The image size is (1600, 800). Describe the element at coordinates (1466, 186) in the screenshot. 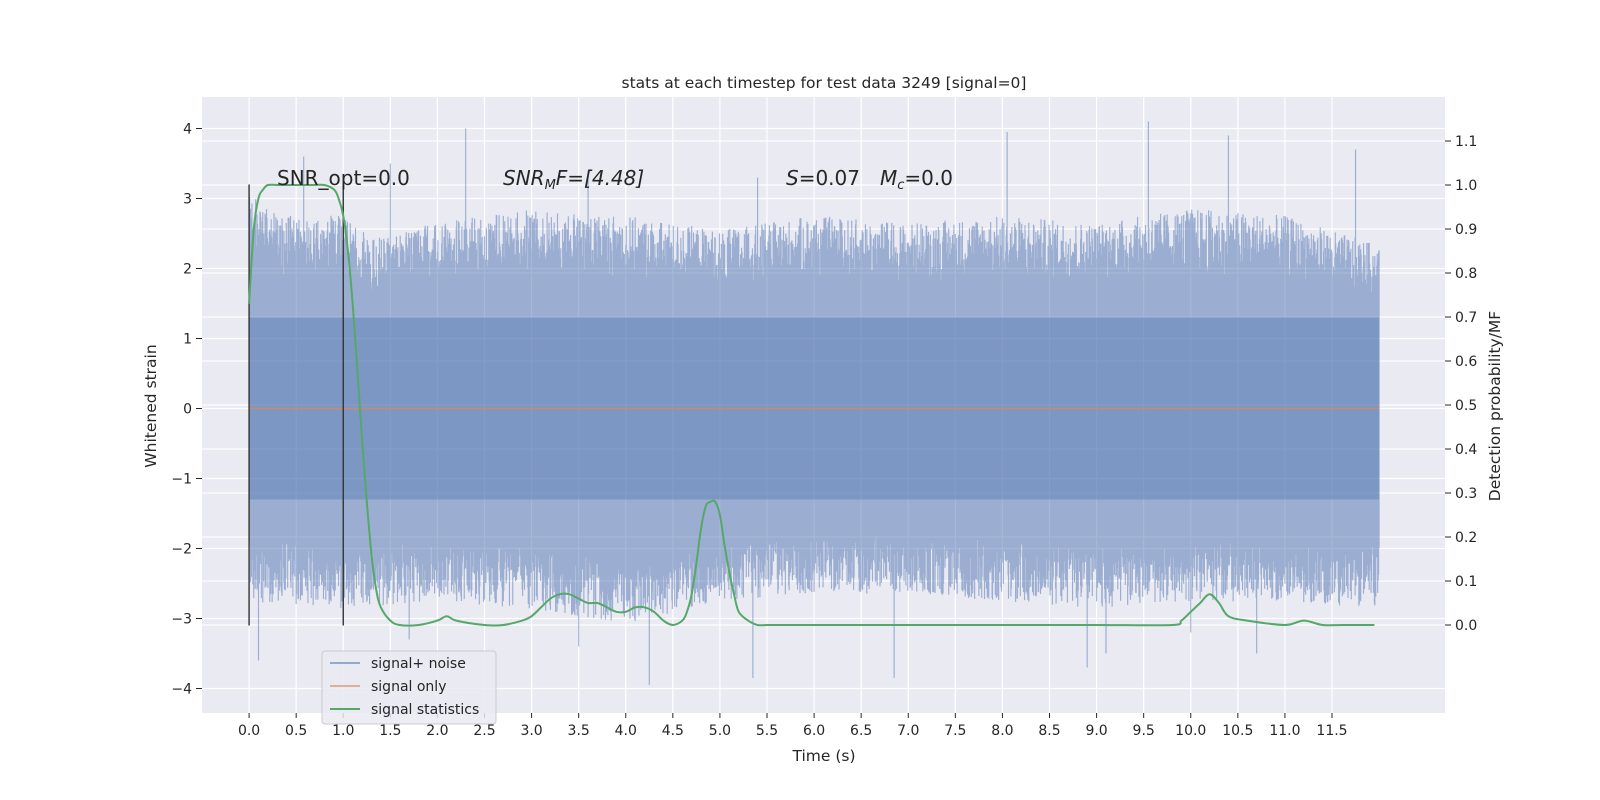

I see `y-right-tick-label-1: 1.0` at that location.